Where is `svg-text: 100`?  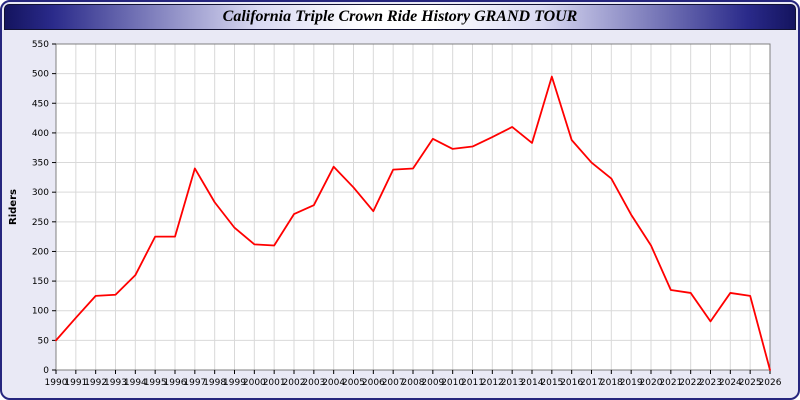
svg-text: 100 is located at coordinates (40, 312).